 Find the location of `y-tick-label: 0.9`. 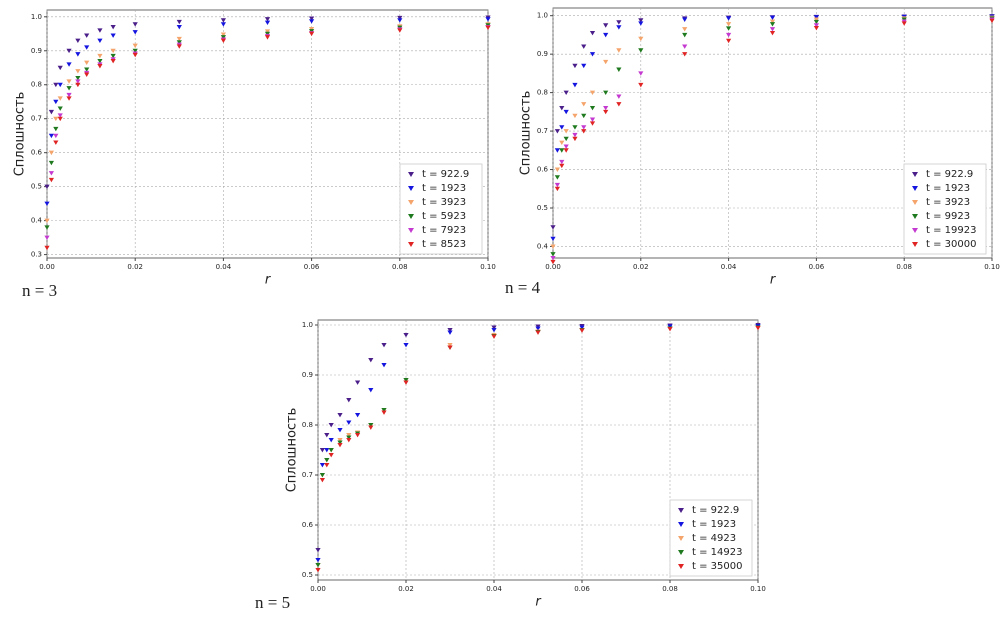

y-tick-label: 0.9 is located at coordinates (36, 51).